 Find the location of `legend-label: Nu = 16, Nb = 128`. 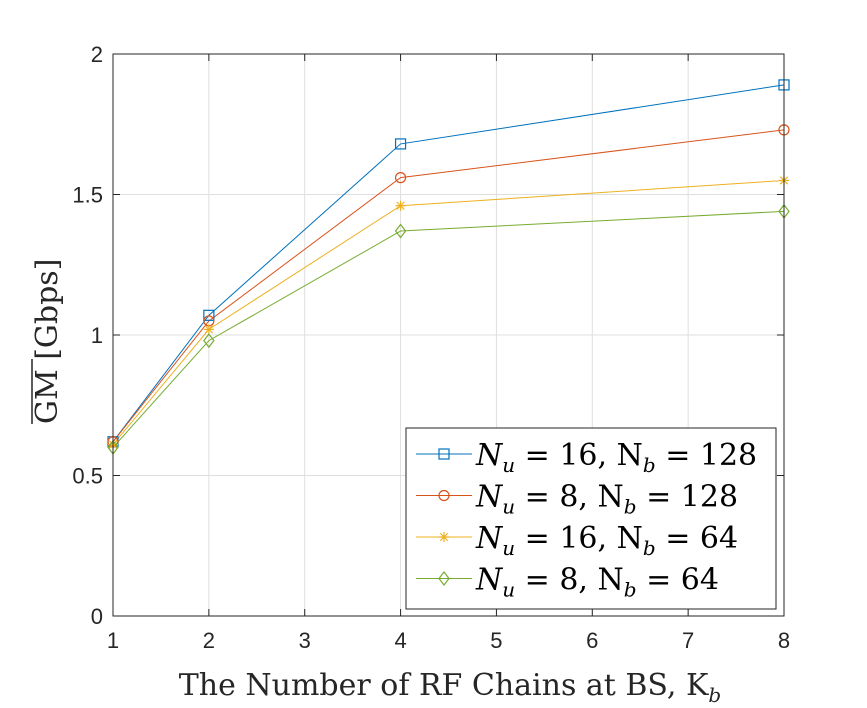

legend-label: Nu = 16, Nb = 128 is located at coordinates (616, 457).